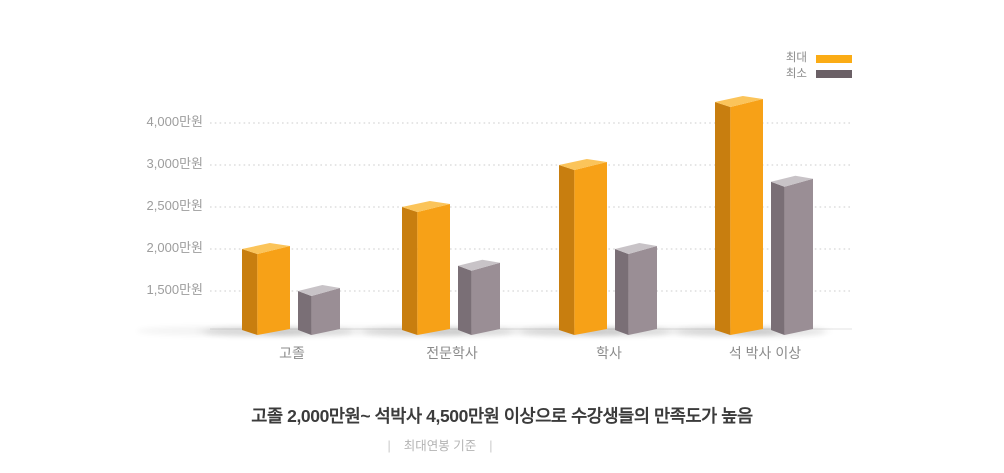 The image size is (1004, 473). I want to click on chart-caption: | 최대연봉 기준 |, so click(440, 444).